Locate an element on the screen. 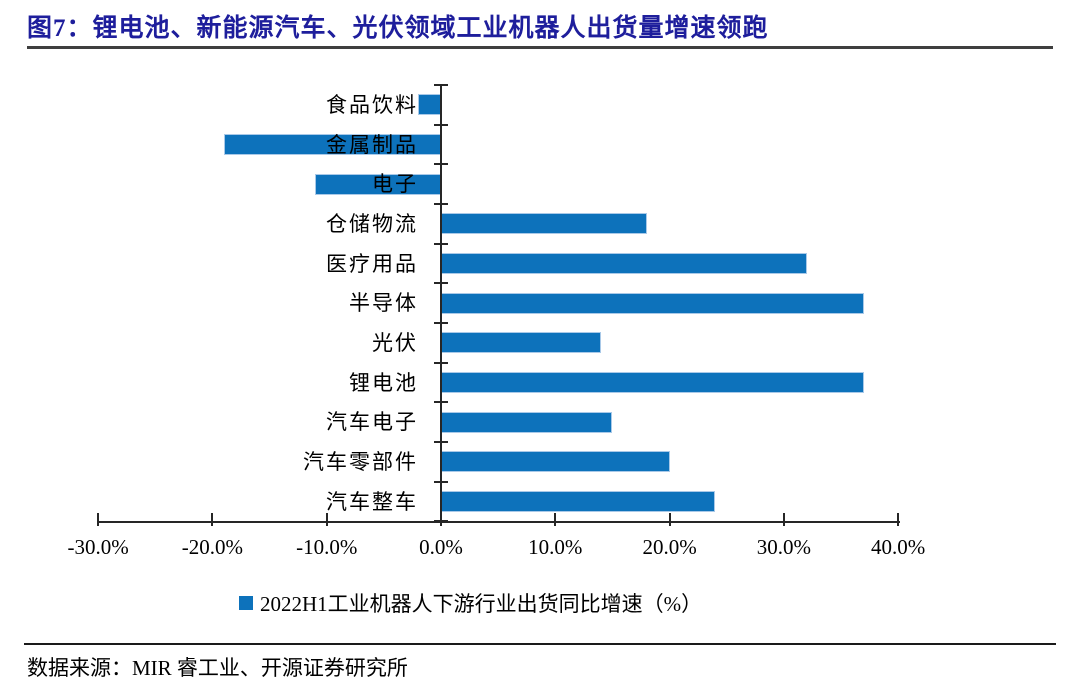  figure-title: 图7：锂电池、新能源汽车、光伏领域工业机器人出货量增速领跑 is located at coordinates (398, 28).